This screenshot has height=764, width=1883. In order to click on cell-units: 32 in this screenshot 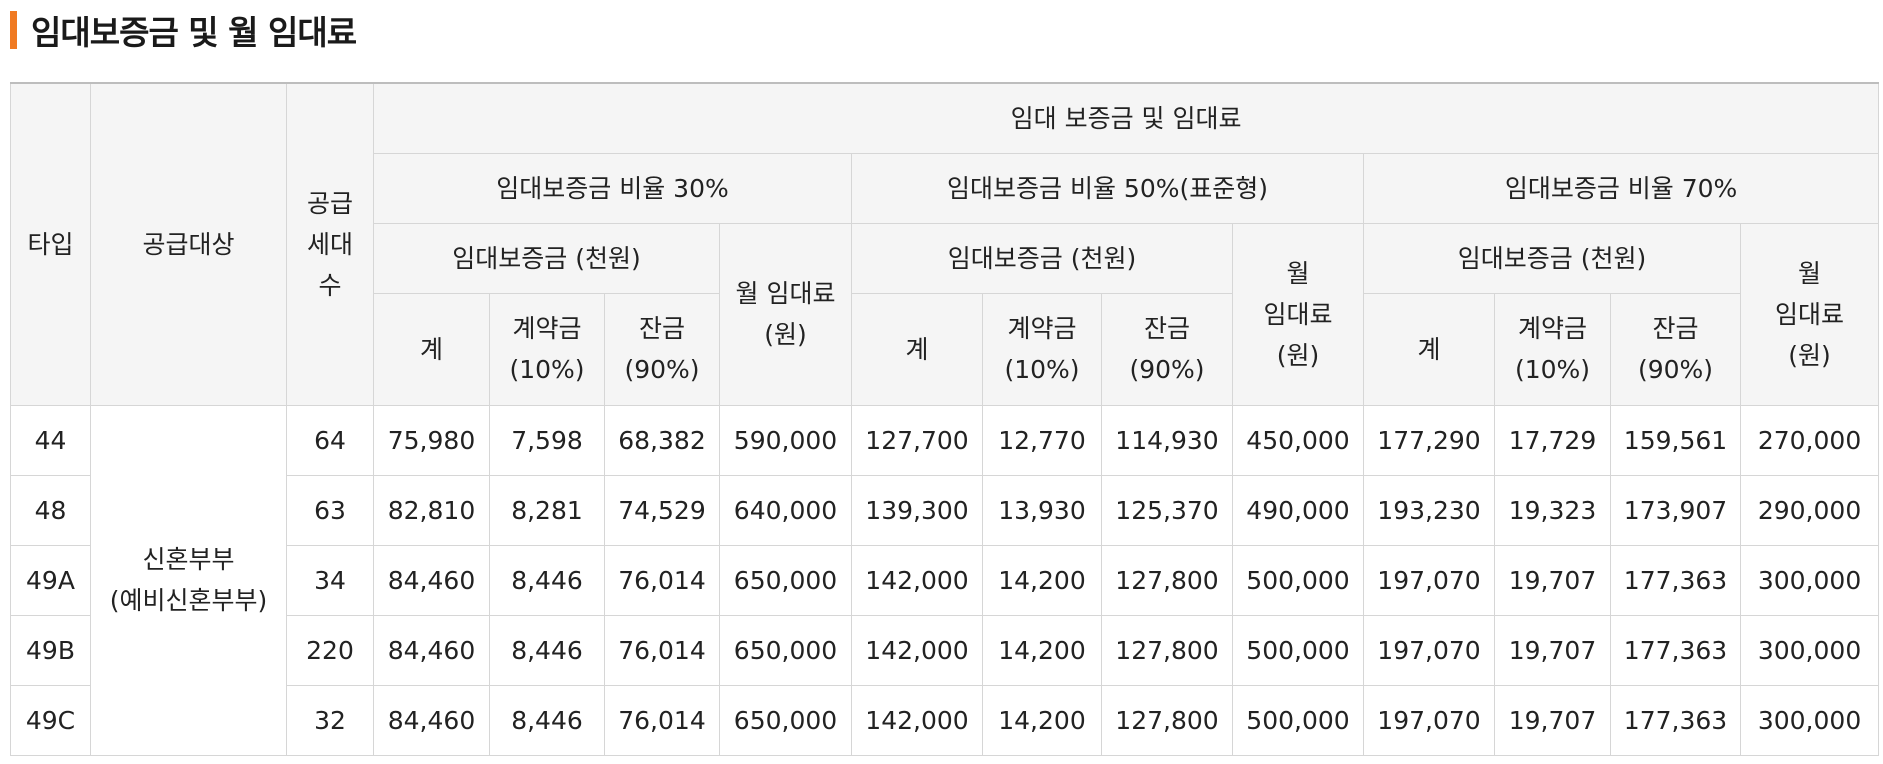, I will do `click(330, 720)`.